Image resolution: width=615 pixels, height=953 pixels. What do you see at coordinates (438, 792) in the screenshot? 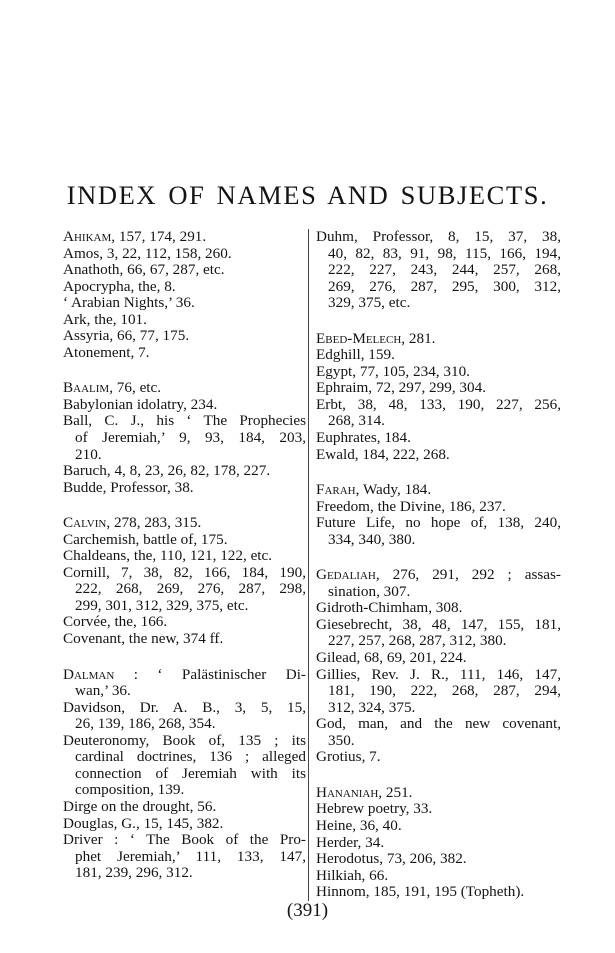
I see `index-entry: Hananiah, 251.` at bounding box center [438, 792].